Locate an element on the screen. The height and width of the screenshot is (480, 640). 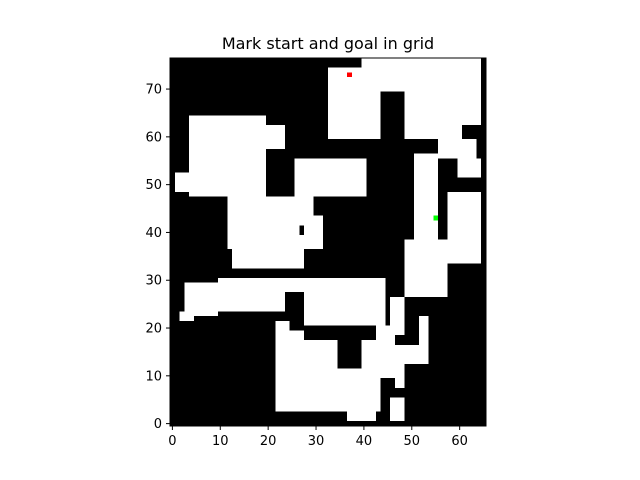
x-tick-label: 10 is located at coordinates (220, 441).